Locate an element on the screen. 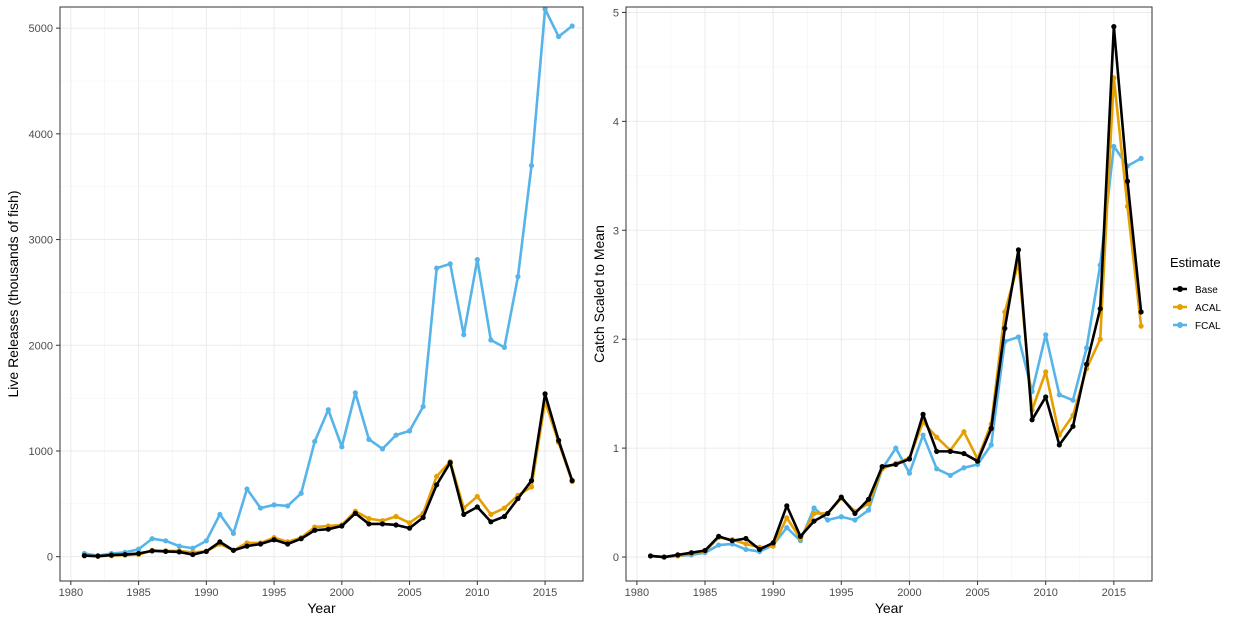 Image resolution: width=1242 pixels, height=618 pixels. point-fcal-2017 is located at coordinates (1141, 158).